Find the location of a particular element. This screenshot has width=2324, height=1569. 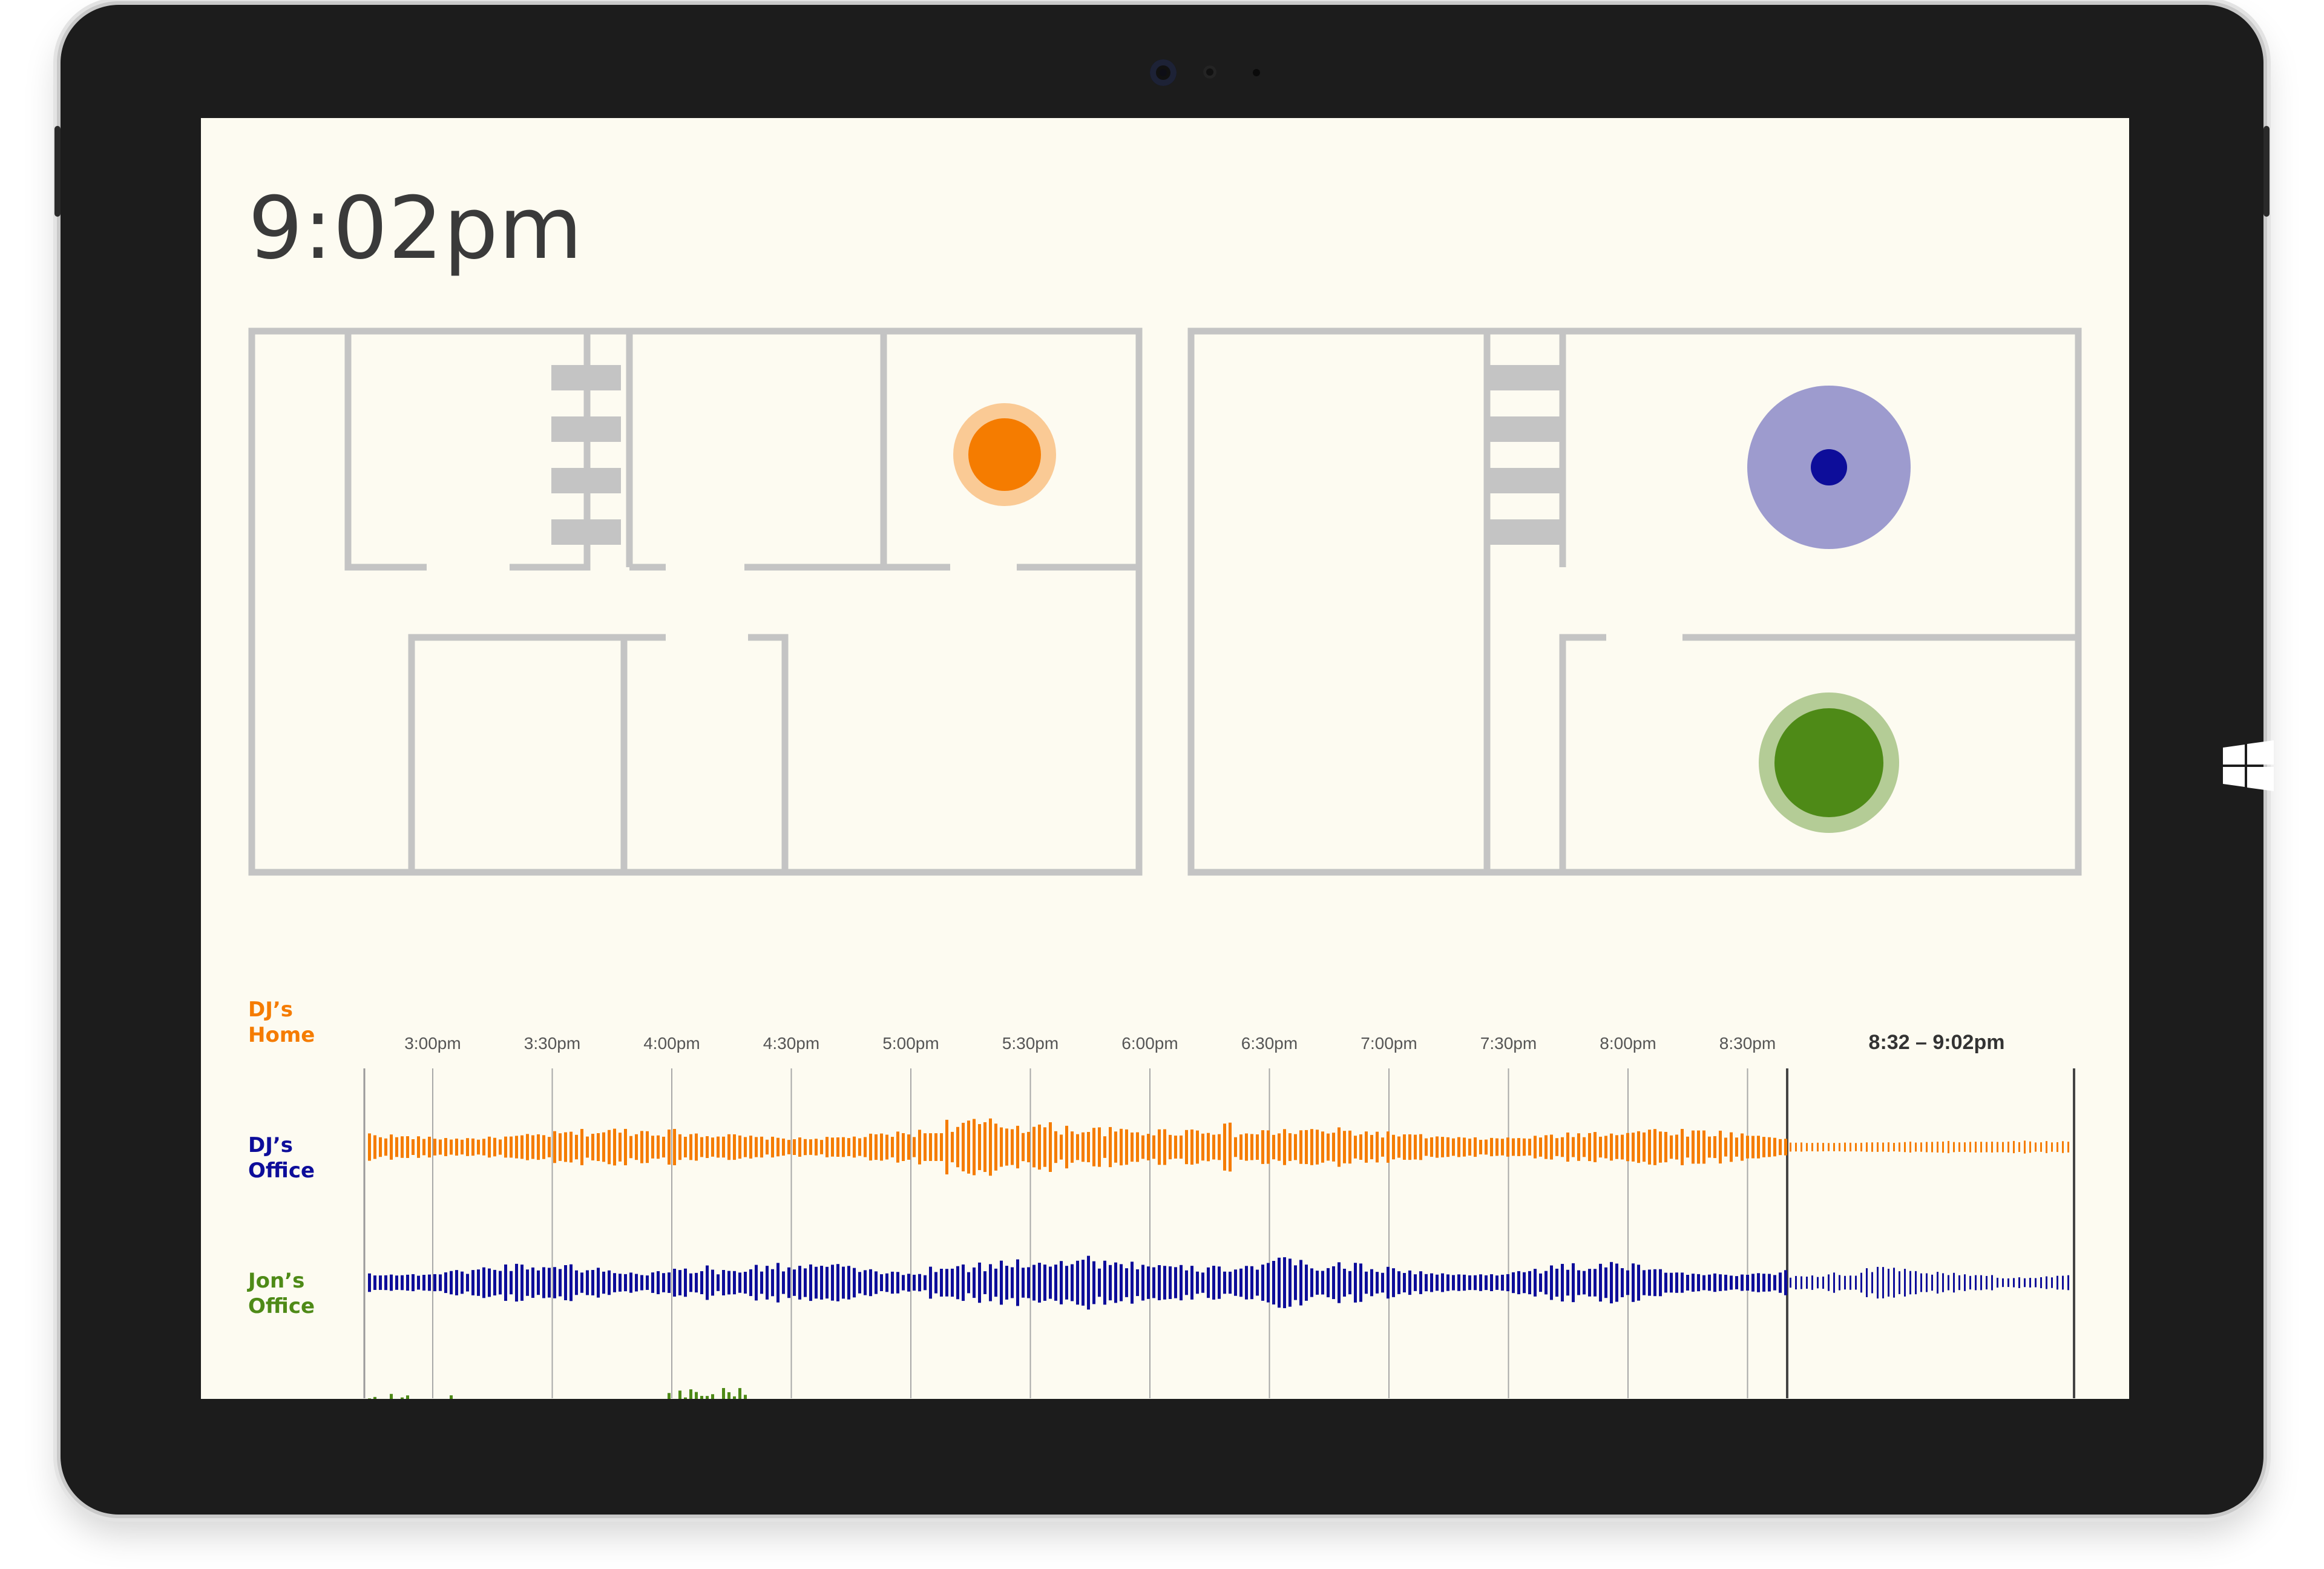

track-label-line1: DJ’s is located at coordinates (271, 1010).